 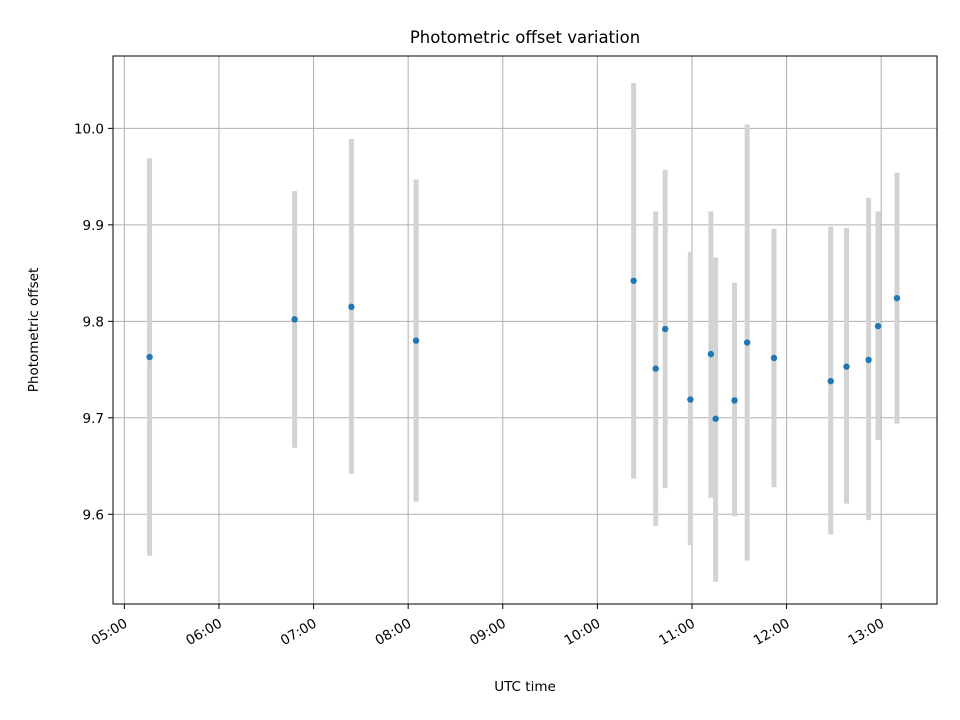 What do you see at coordinates (34, 330) in the screenshot?
I see `y-axis-label: Photometric offset` at bounding box center [34, 330].